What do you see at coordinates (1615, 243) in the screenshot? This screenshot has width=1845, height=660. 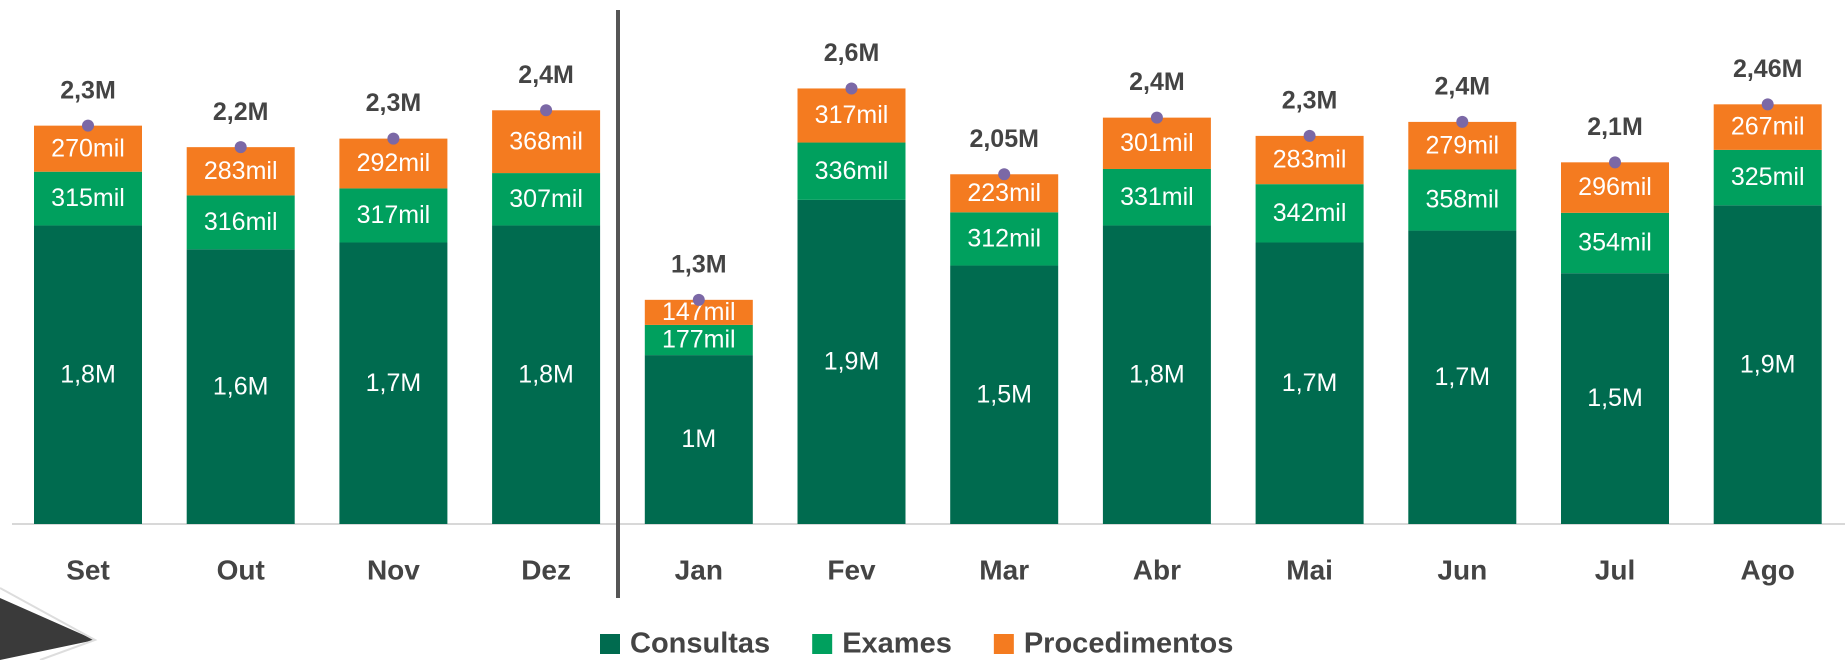 I see `value-label: 354mil` at bounding box center [1615, 243].